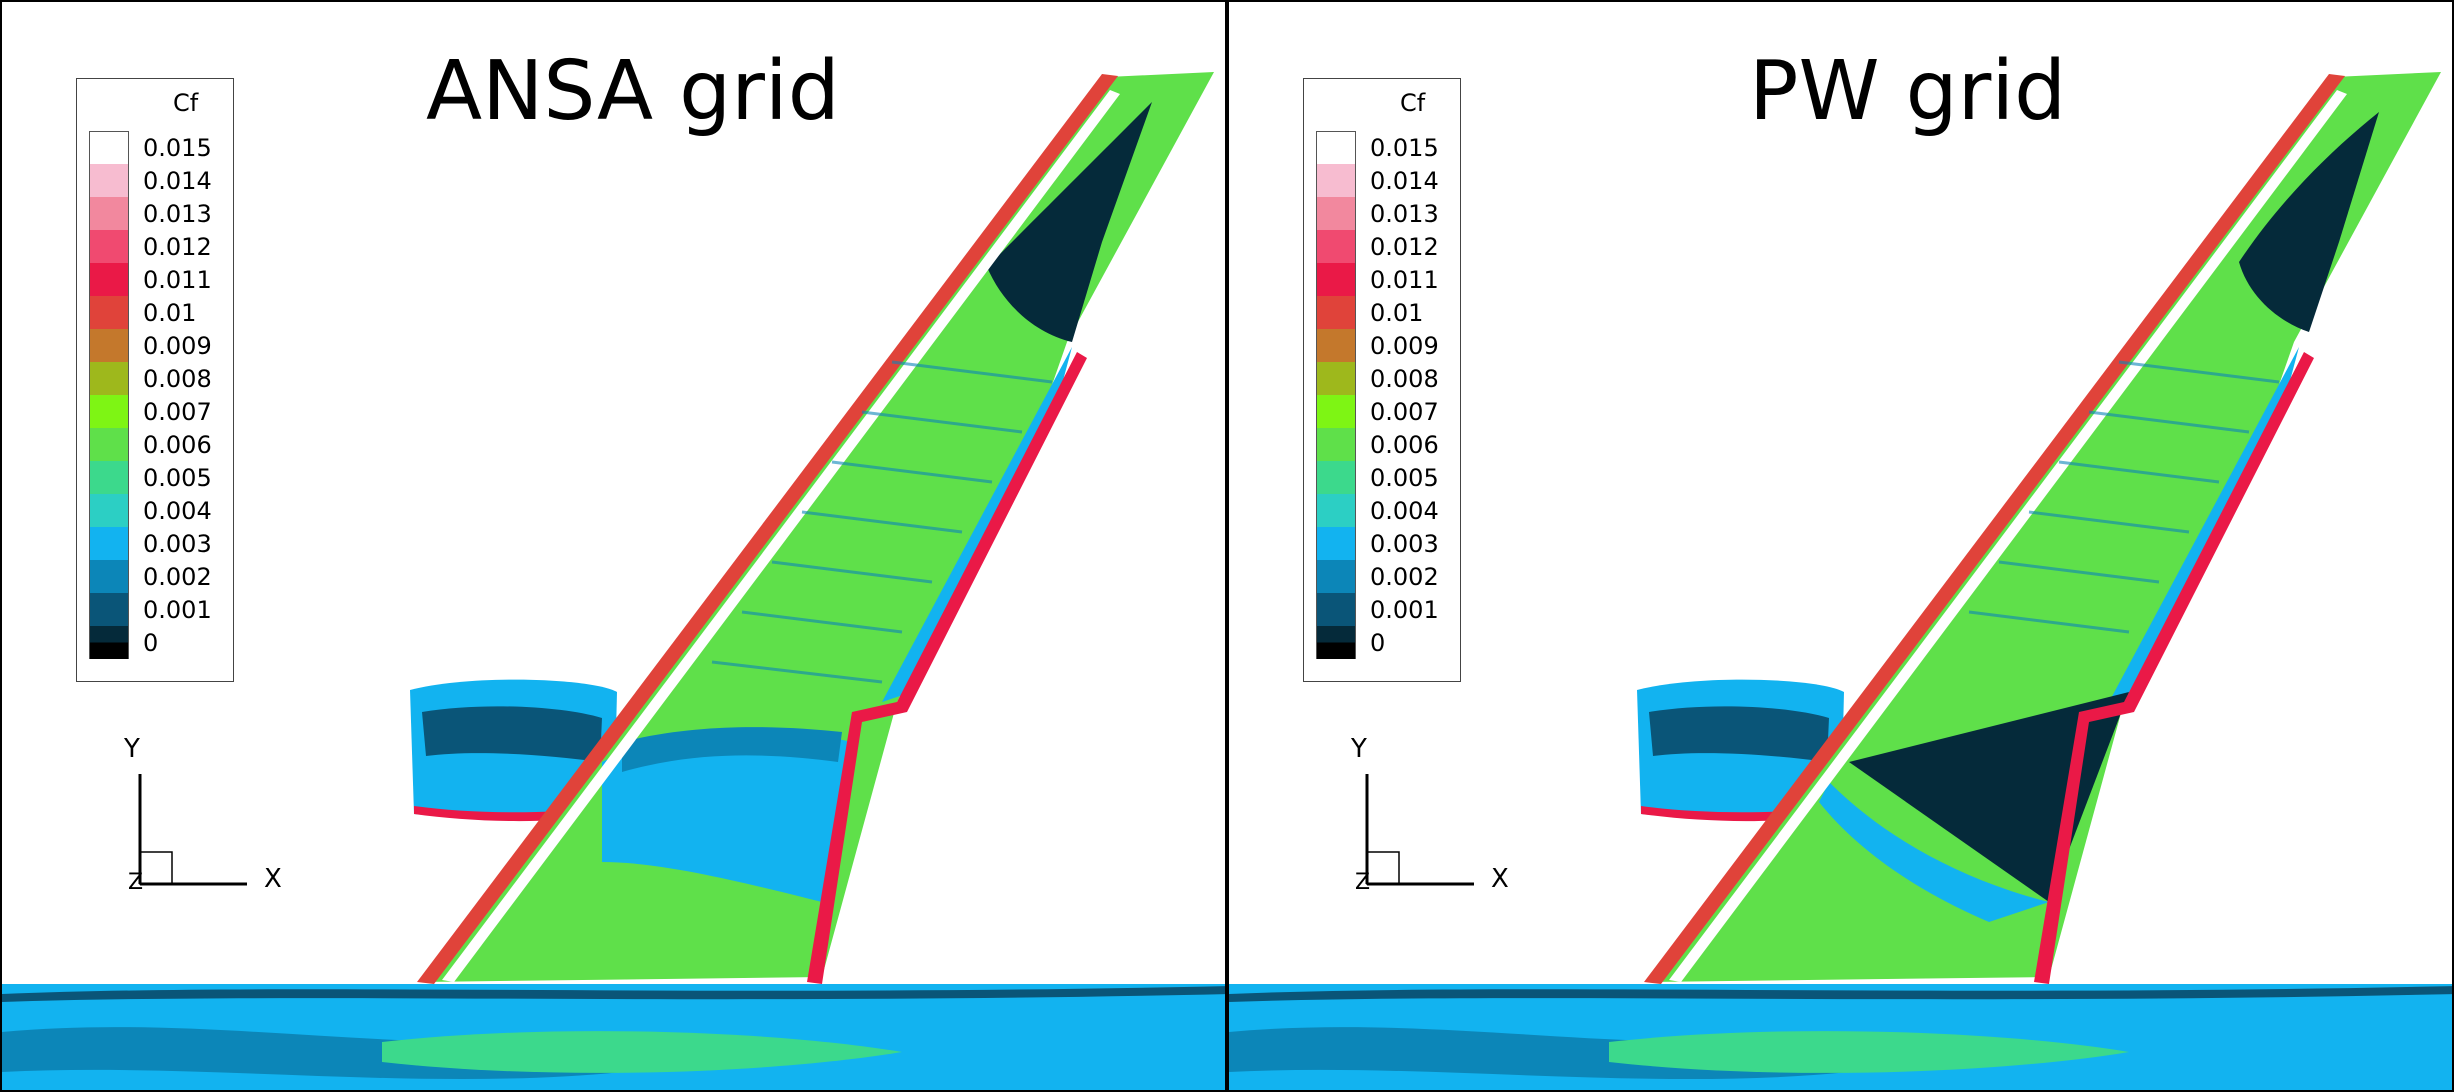  What do you see at coordinates (1404, 181) in the screenshot?
I see `legend-label: 0.014` at bounding box center [1404, 181].